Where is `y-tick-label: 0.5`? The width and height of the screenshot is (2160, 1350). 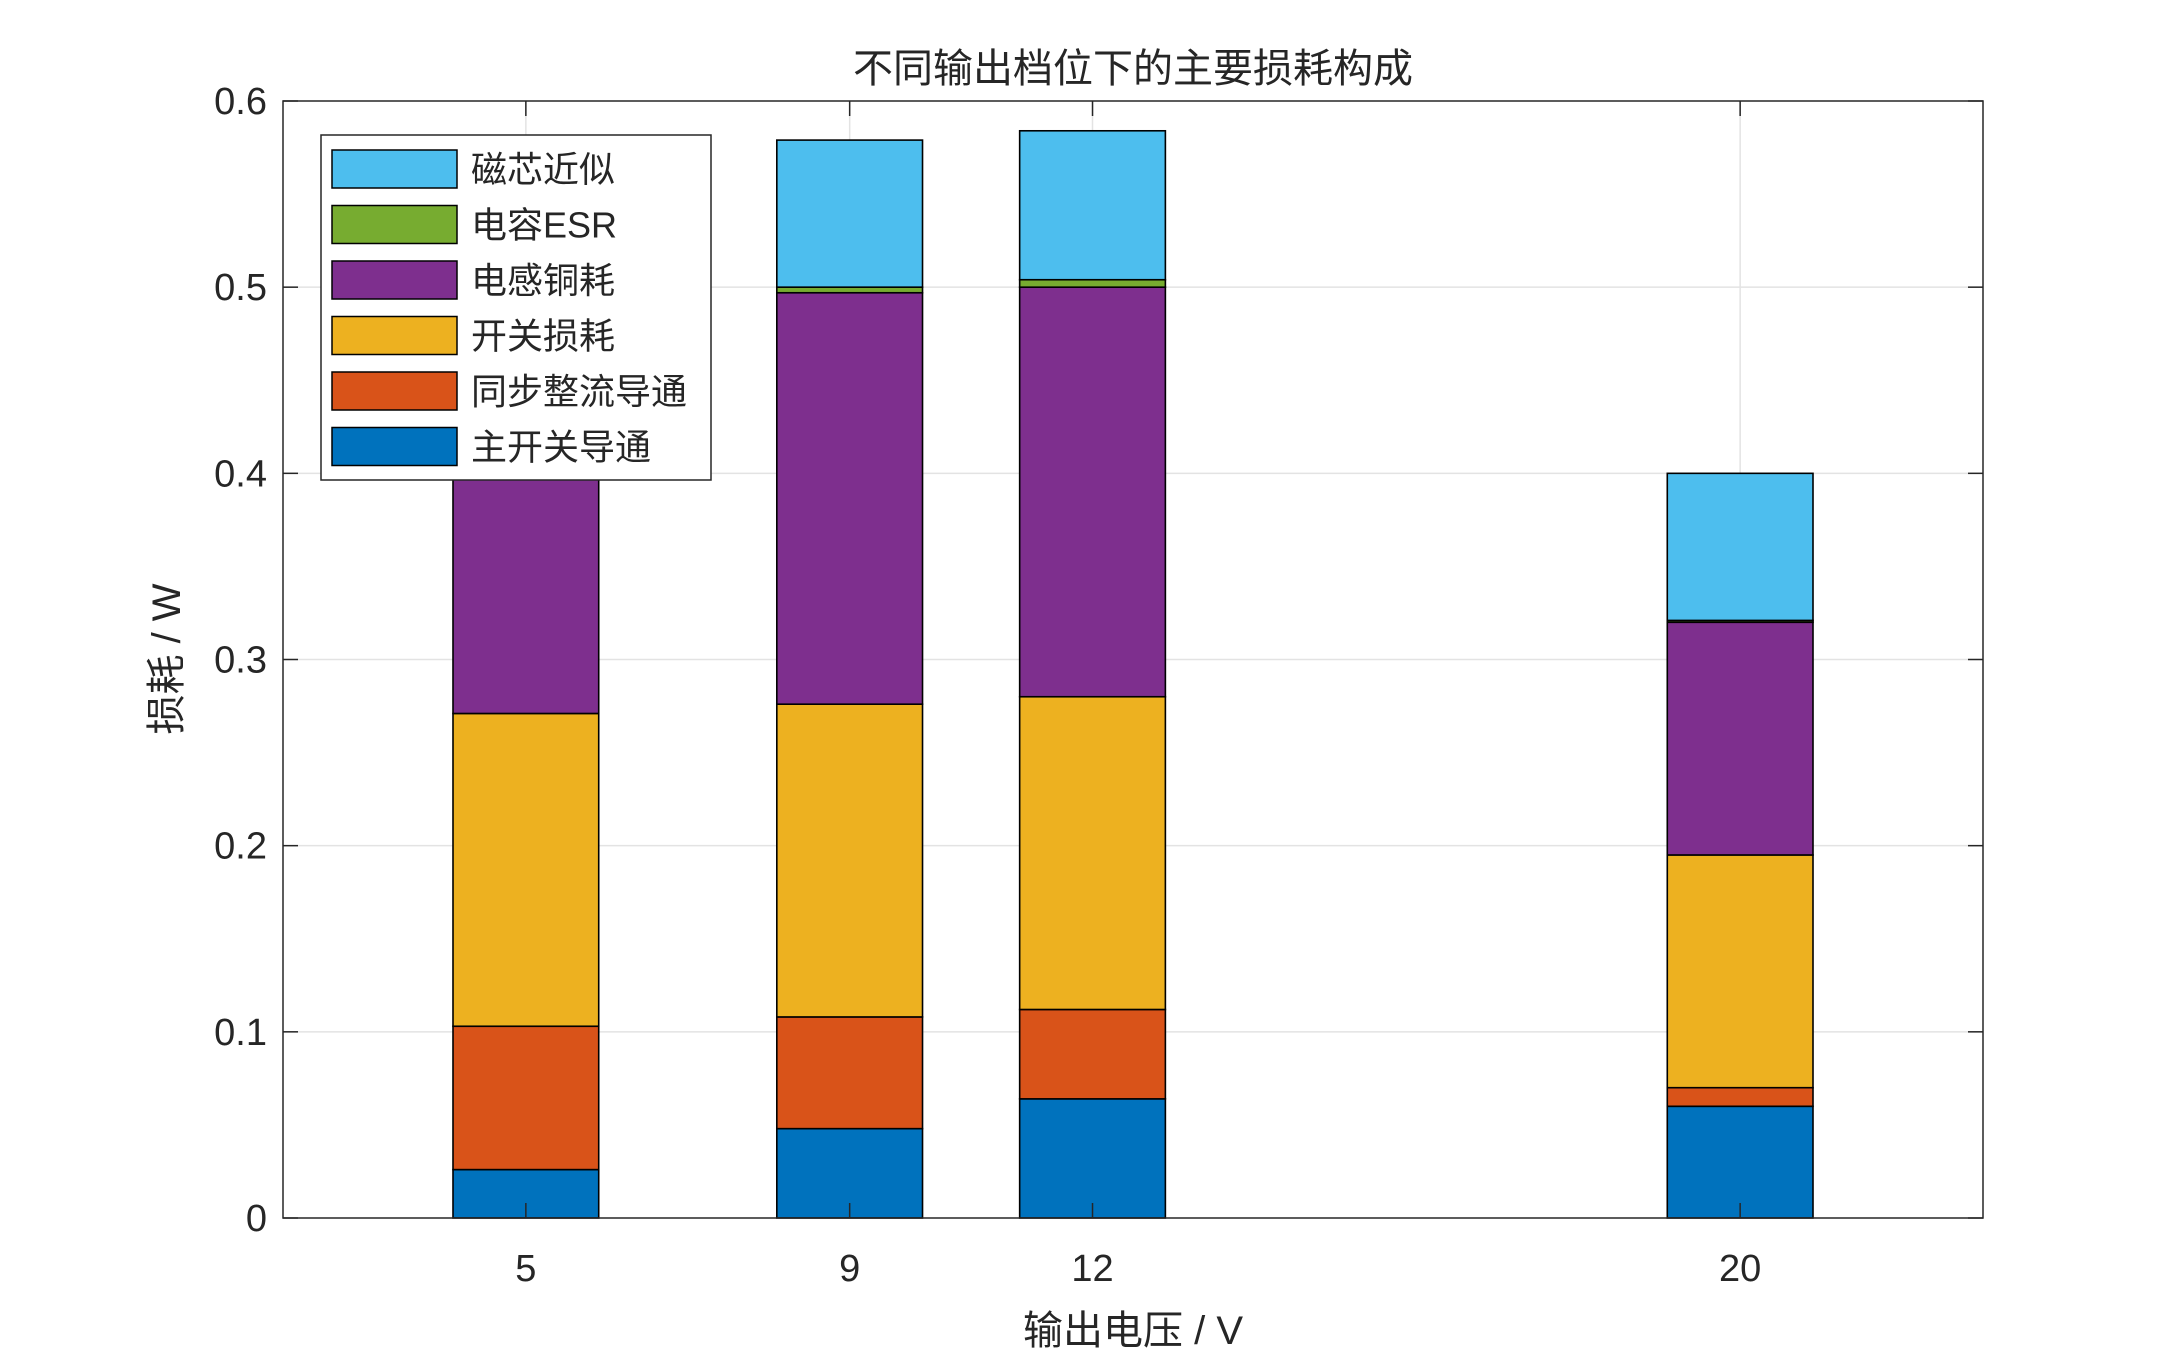 y-tick-label: 0.5 is located at coordinates (240, 288).